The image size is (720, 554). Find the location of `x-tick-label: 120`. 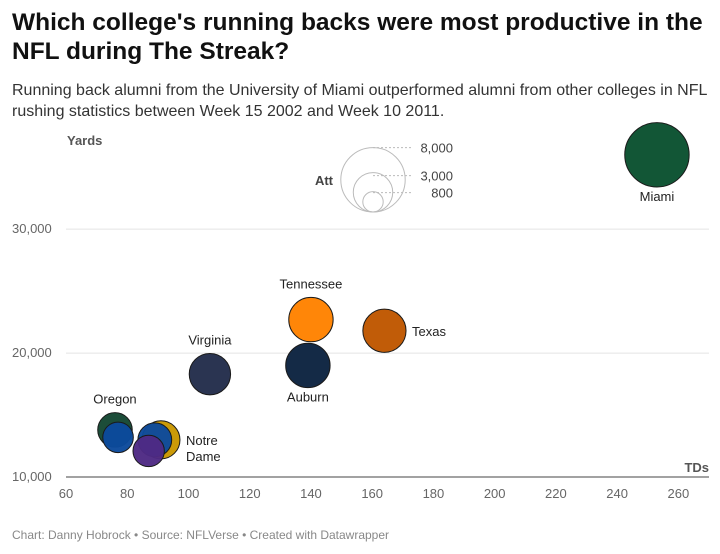

x-tick-label: 120 is located at coordinates (250, 493).